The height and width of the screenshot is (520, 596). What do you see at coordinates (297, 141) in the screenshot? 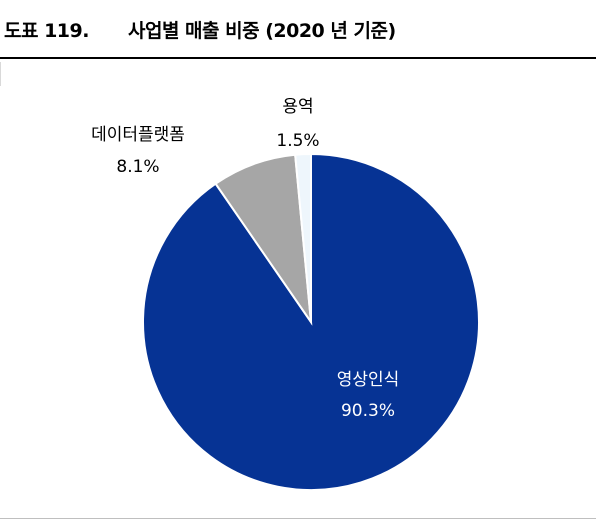
I see `slice-value-label-3: 1.5%` at bounding box center [297, 141].